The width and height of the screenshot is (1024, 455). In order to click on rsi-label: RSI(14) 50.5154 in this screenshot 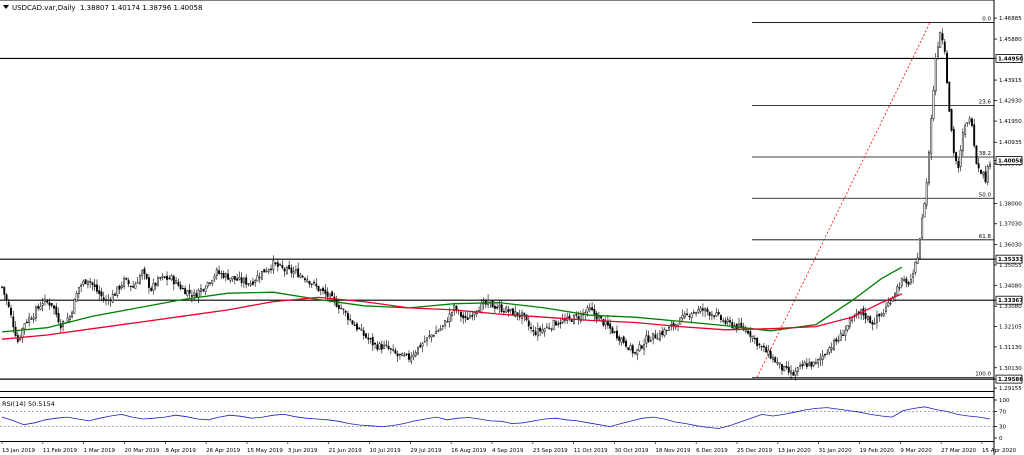, I will do `click(28, 404)`.